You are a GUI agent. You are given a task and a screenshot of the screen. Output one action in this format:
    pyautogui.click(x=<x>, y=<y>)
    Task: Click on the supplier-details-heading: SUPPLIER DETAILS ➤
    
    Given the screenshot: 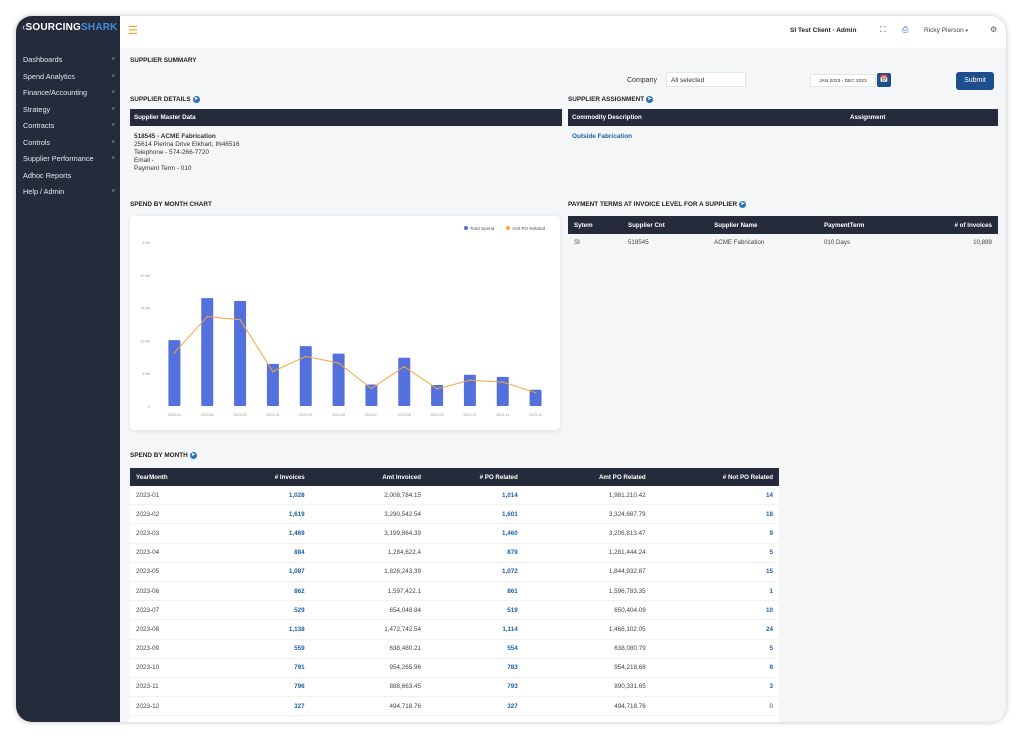 What is the action you would take?
    pyautogui.click(x=165, y=99)
    